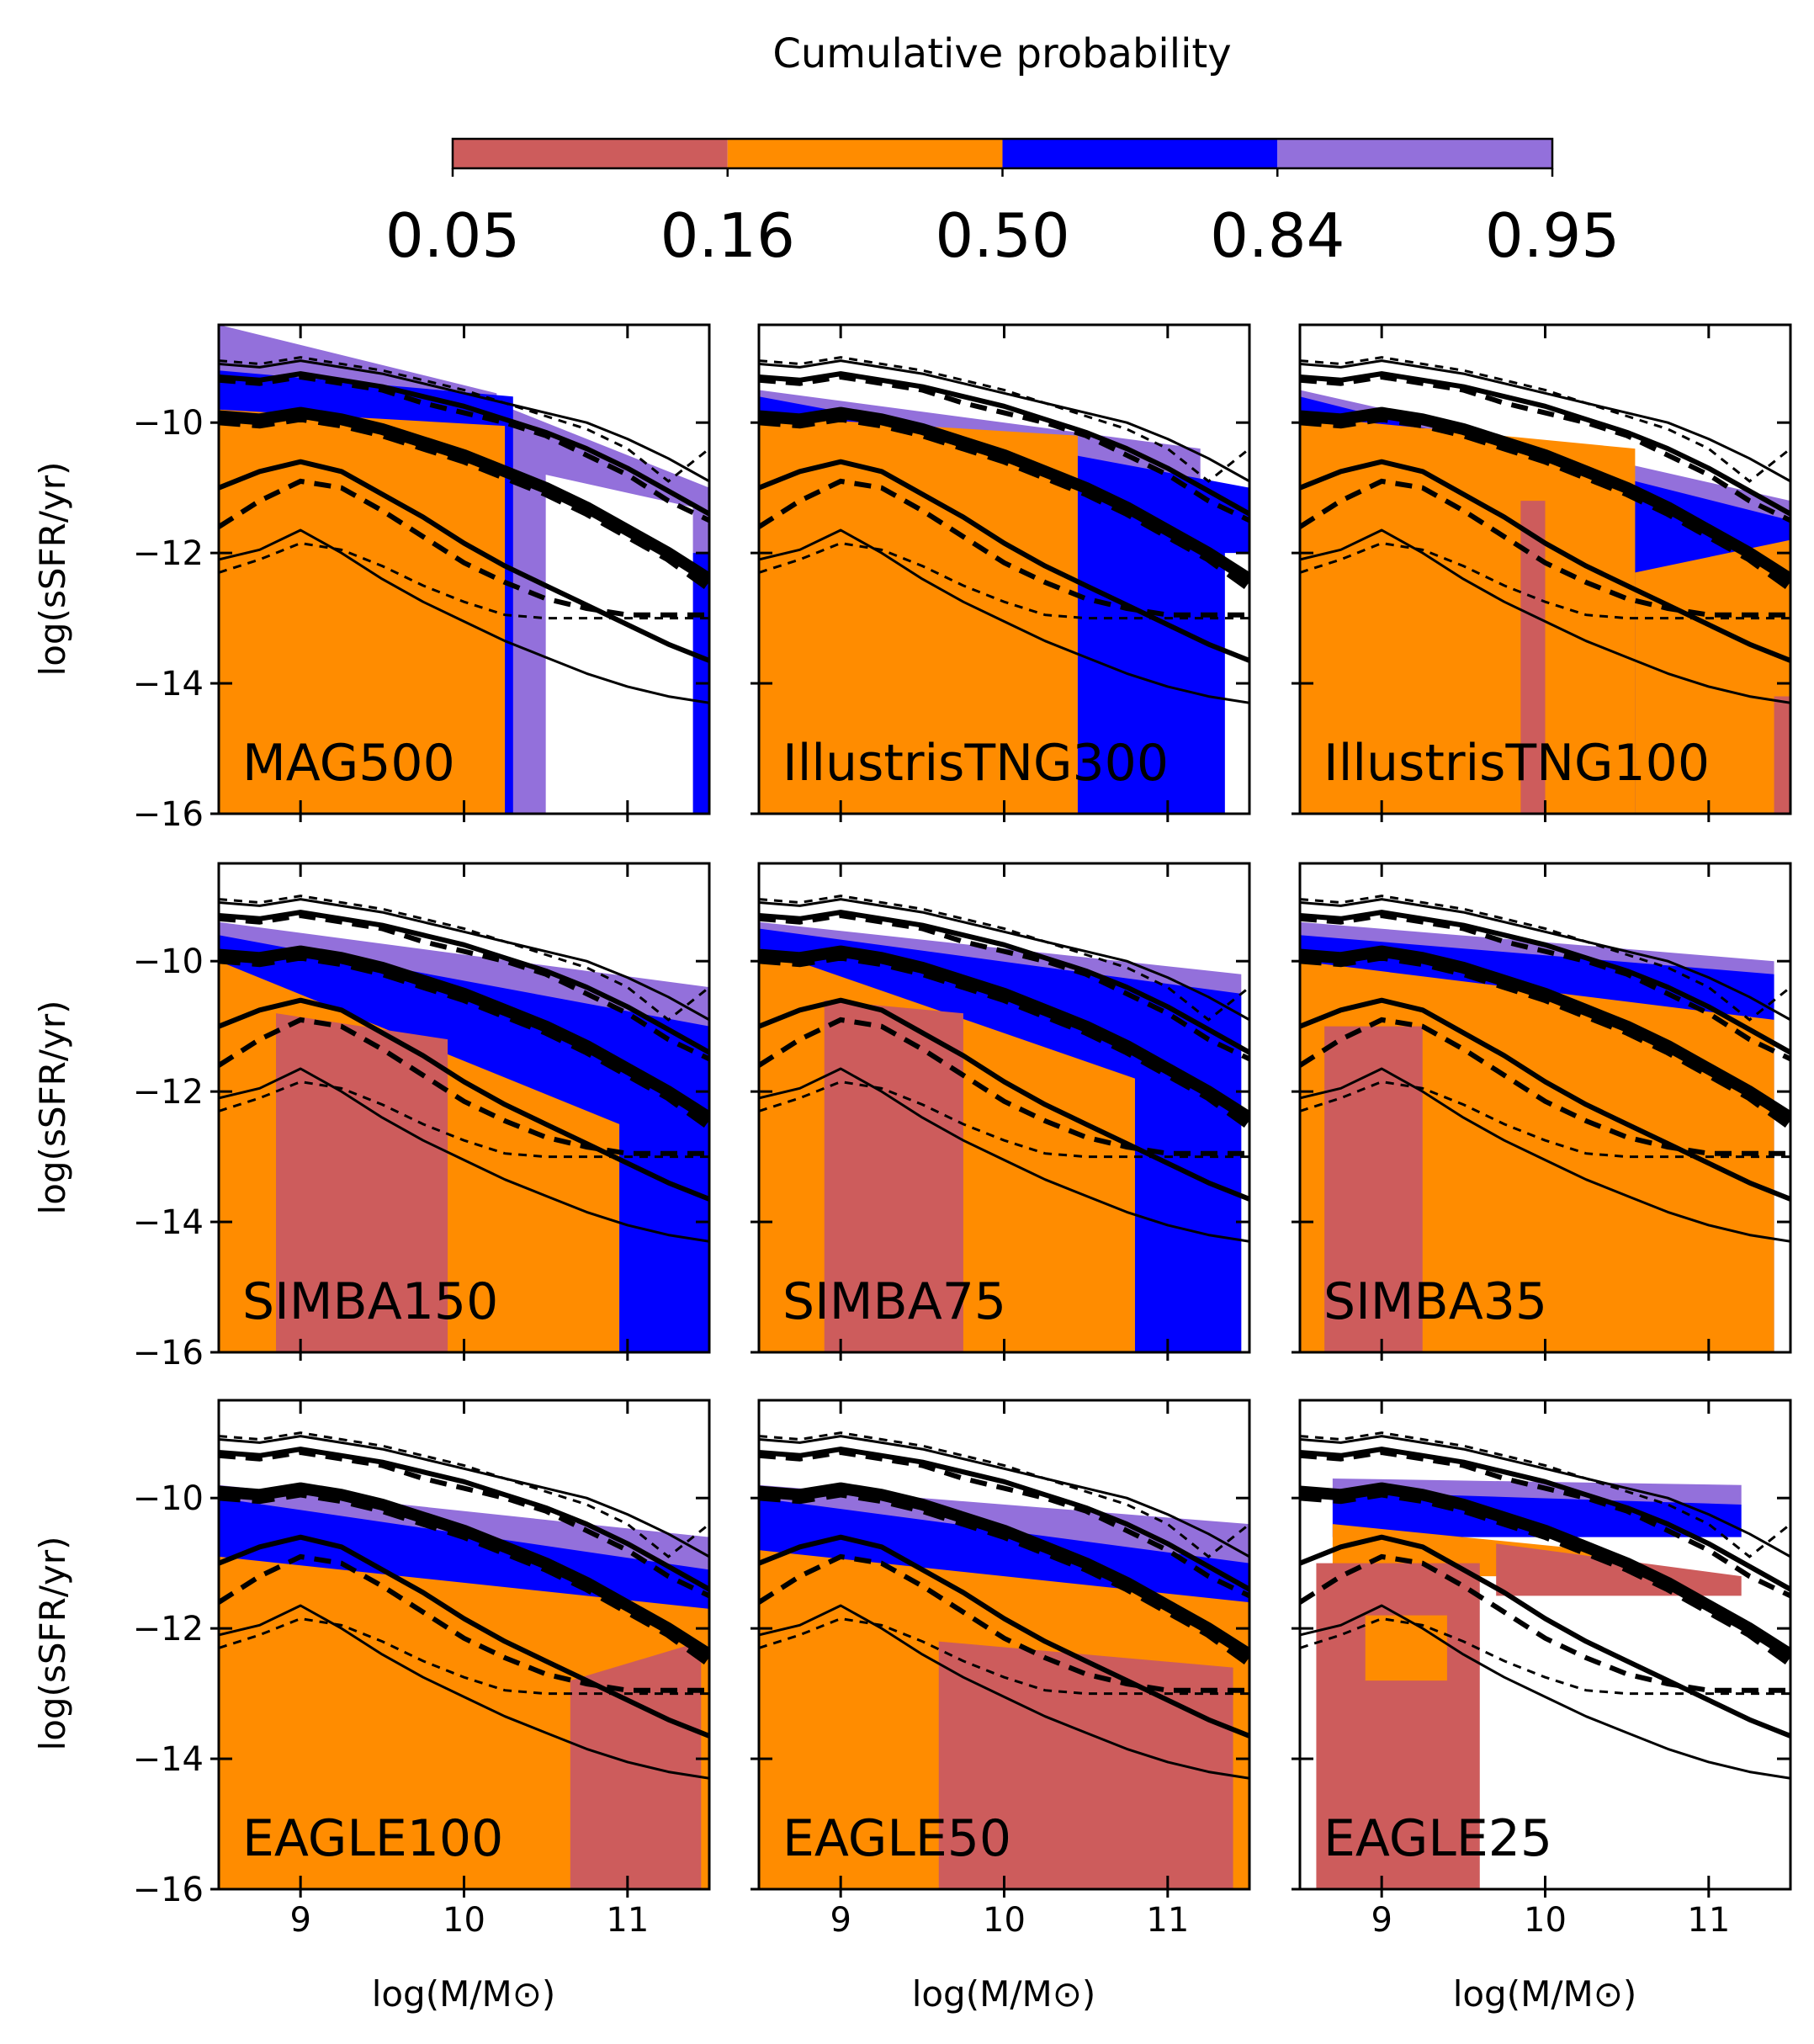 The width and height of the screenshot is (1814, 2044). What do you see at coordinates (975, 763) in the screenshot?
I see `panel-label: IllustrisTNG300` at bounding box center [975, 763].